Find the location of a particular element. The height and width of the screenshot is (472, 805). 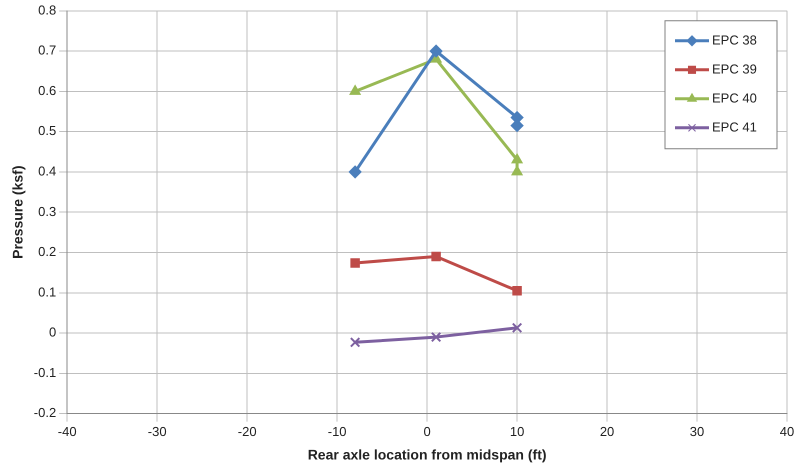

y-tick-label: -0.2 is located at coordinates (45, 412).